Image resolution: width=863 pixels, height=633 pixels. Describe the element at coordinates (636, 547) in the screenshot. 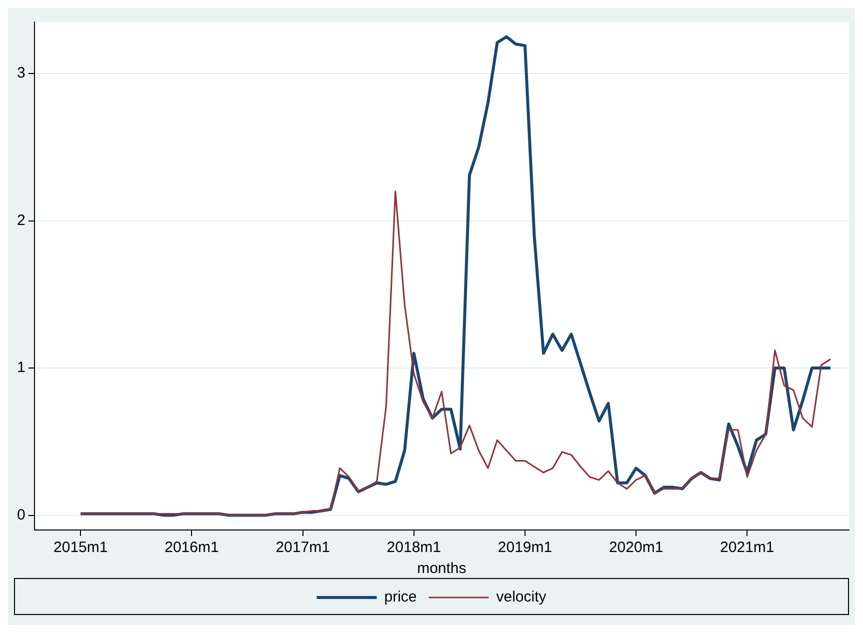

I see `x-tick-label: 2020m1` at that location.